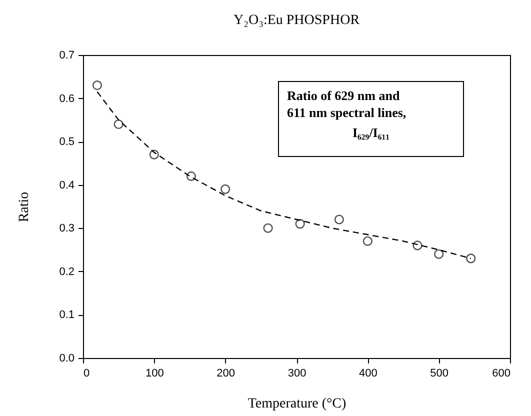  What do you see at coordinates (66, 358) in the screenshot?
I see `y-tick-label: 0.0` at bounding box center [66, 358].